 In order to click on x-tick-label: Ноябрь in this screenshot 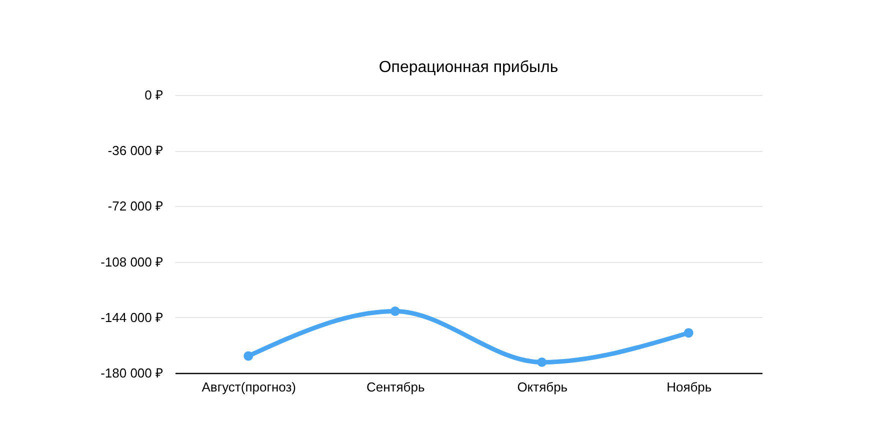, I will do `click(689, 387)`.